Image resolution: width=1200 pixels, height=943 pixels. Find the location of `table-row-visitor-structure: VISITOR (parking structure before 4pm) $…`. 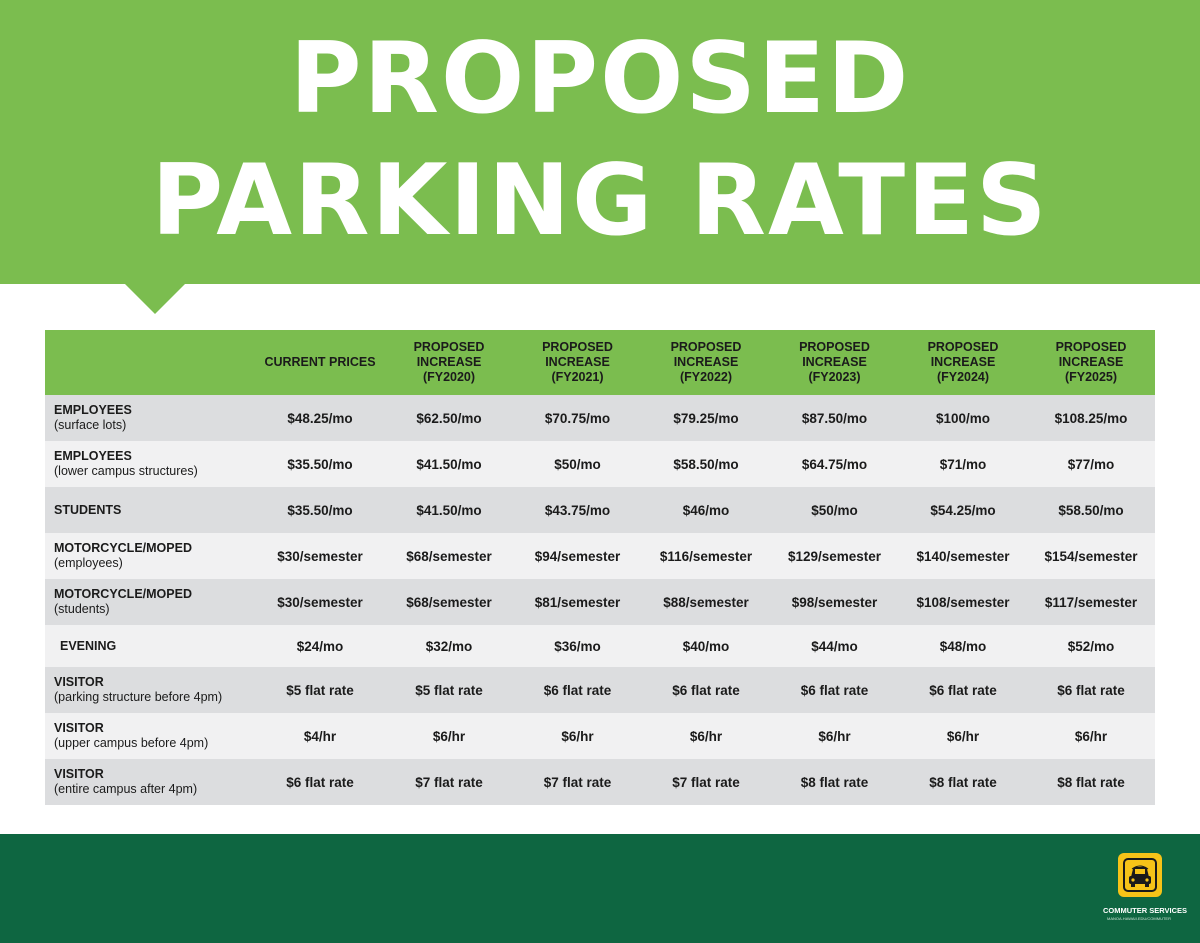

table-row-visitor-structure: VISITOR (parking structure before 4pm) $… is located at coordinates (600, 690).